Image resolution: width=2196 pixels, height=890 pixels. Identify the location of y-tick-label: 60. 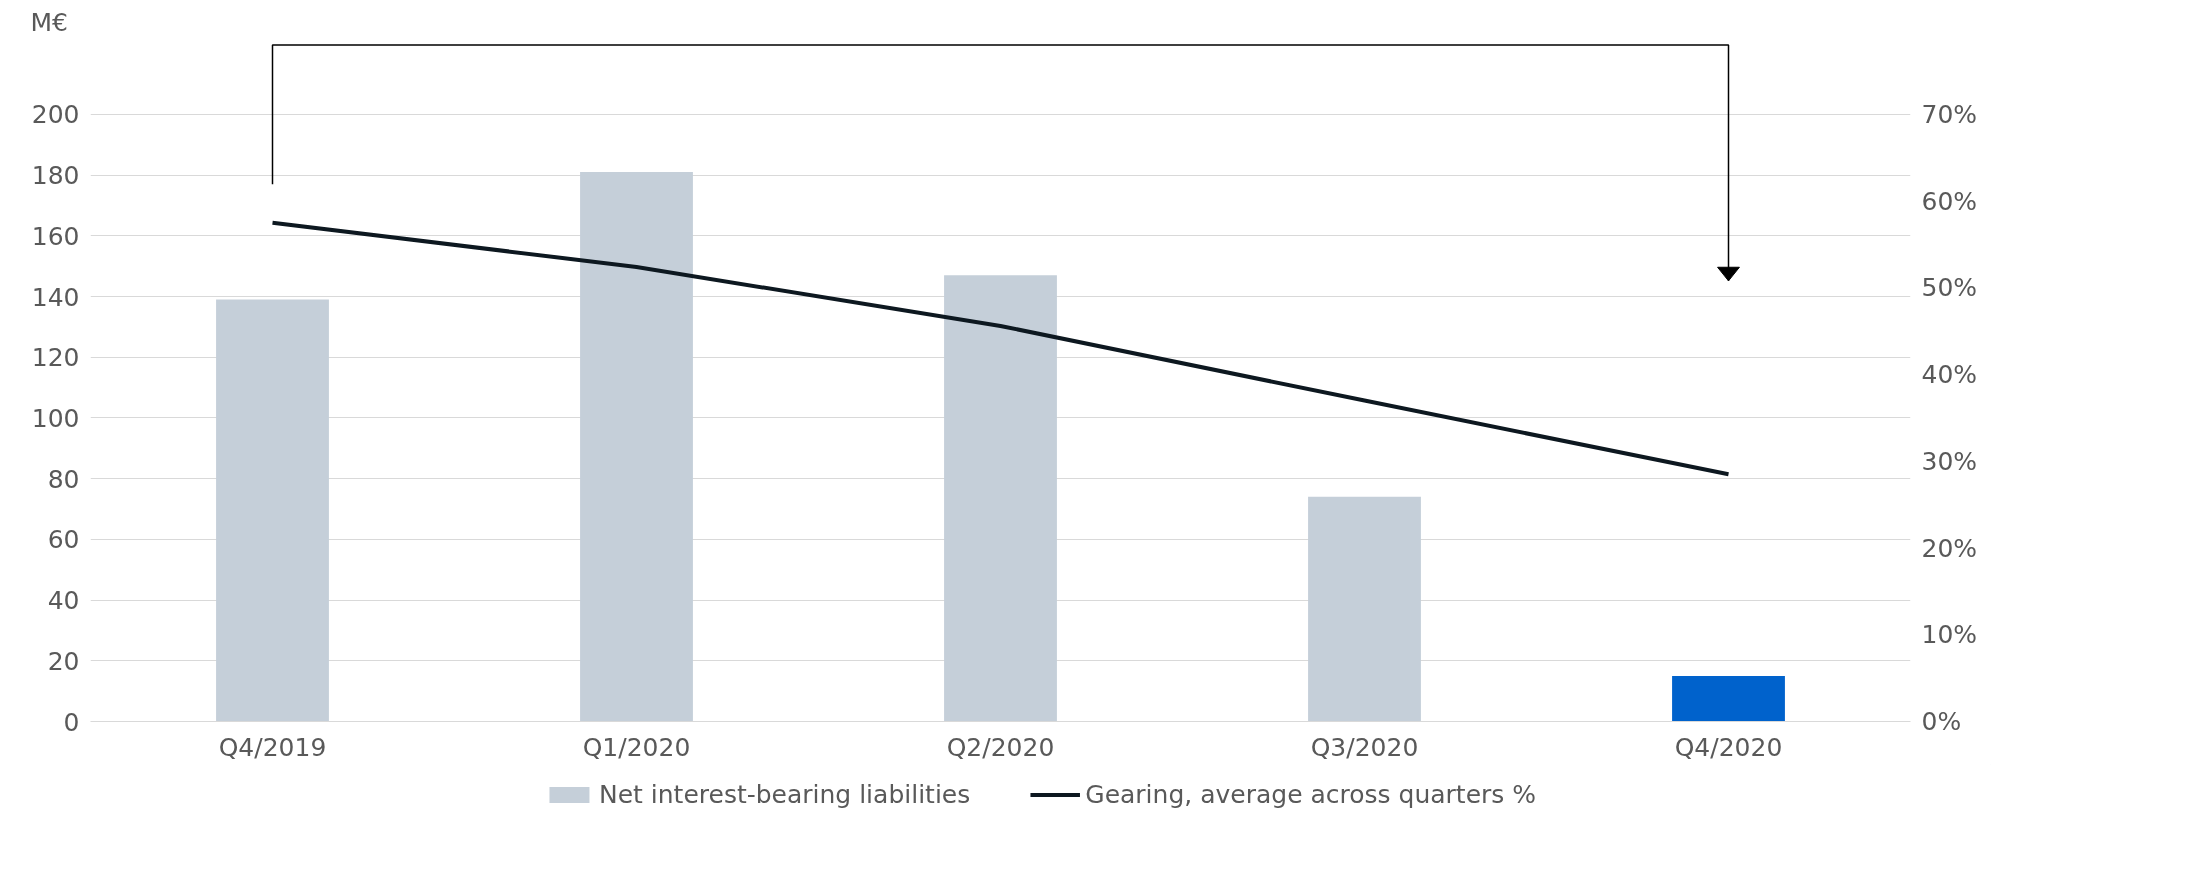
(63, 540).